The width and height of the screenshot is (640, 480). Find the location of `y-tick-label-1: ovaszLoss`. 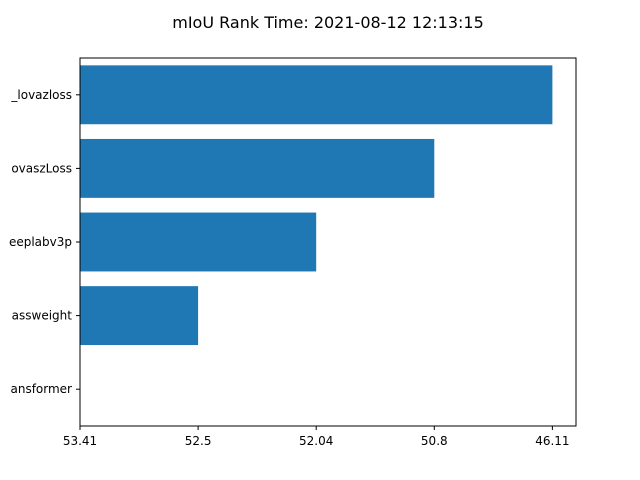

y-tick-label-1: ovaszLoss is located at coordinates (41, 168).